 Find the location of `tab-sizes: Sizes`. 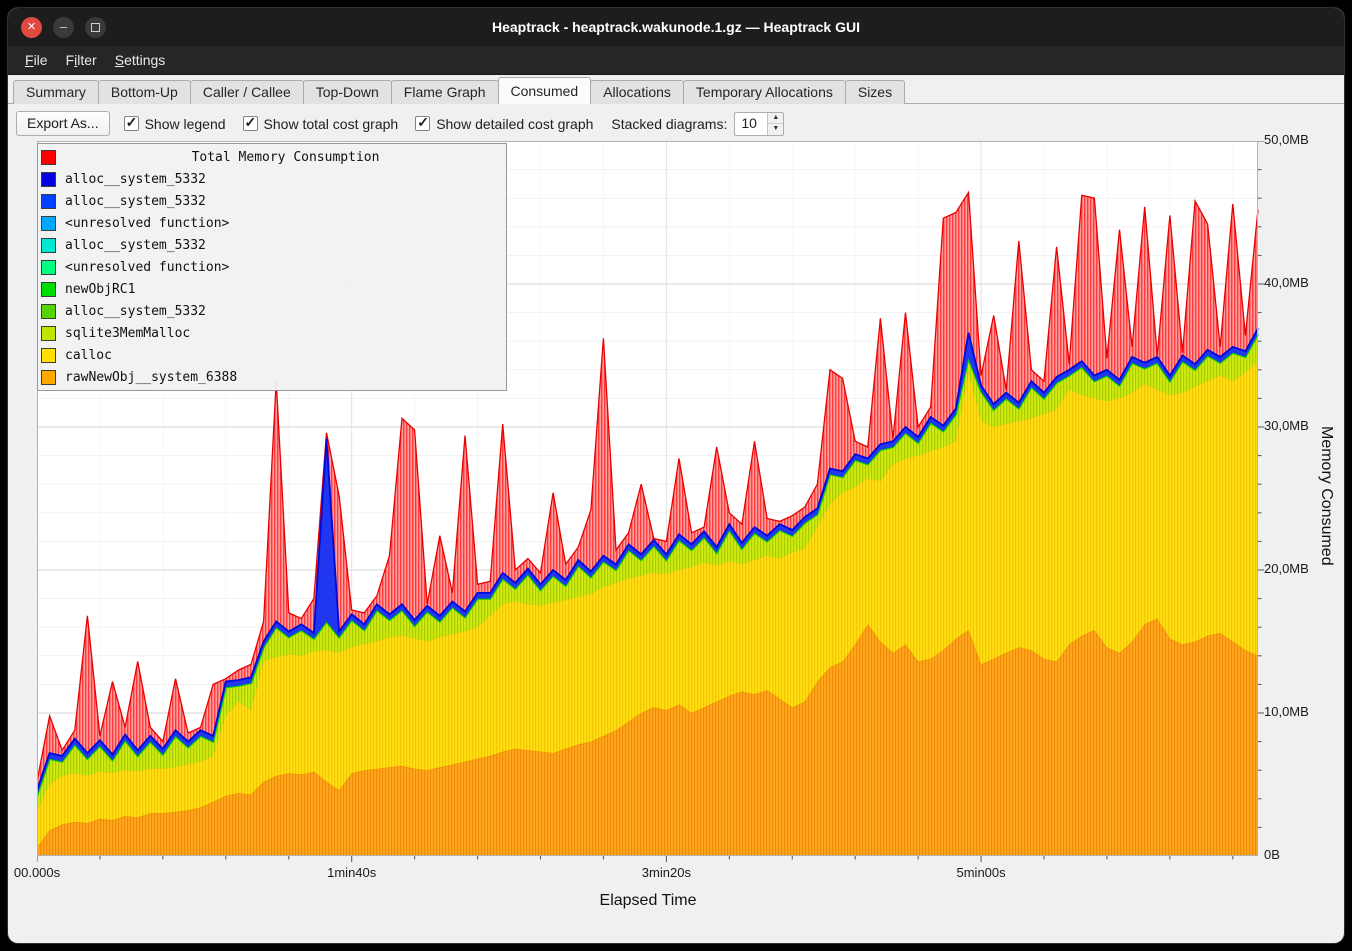

tab-sizes: Sizes is located at coordinates (875, 92).